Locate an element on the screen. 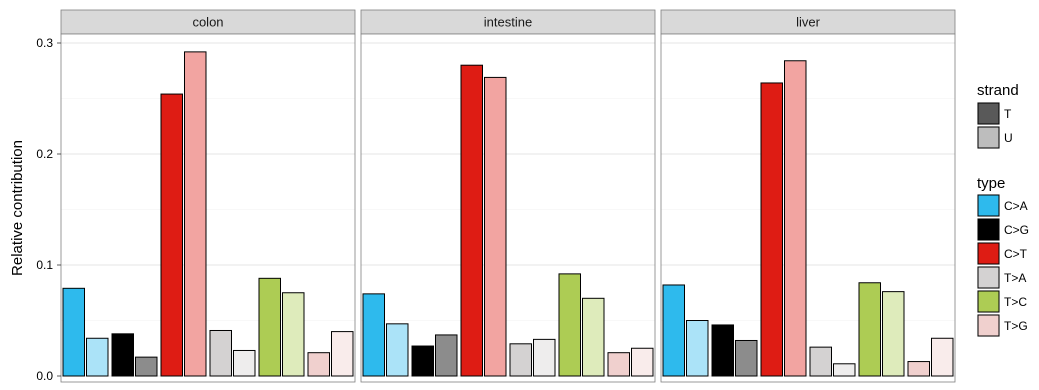 The height and width of the screenshot is (390, 1039). bar-colon-CtoT-T is located at coordinates (171, 235).